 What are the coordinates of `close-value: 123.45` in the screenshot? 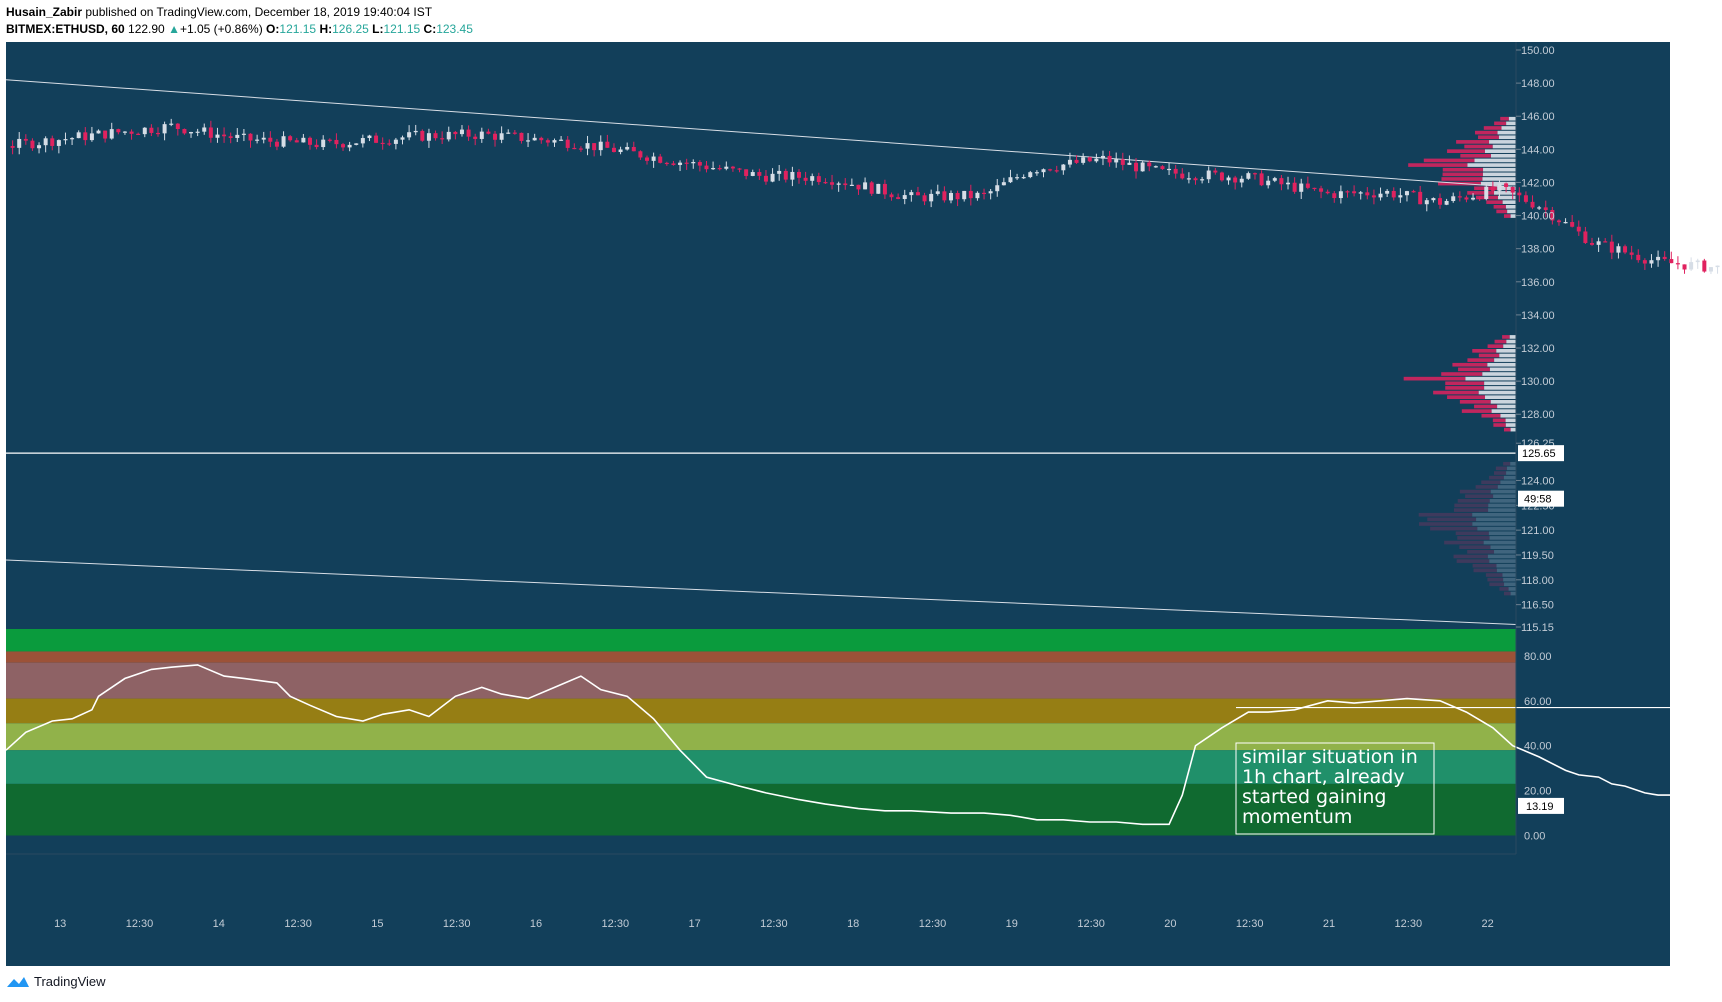 It's located at (454, 29).